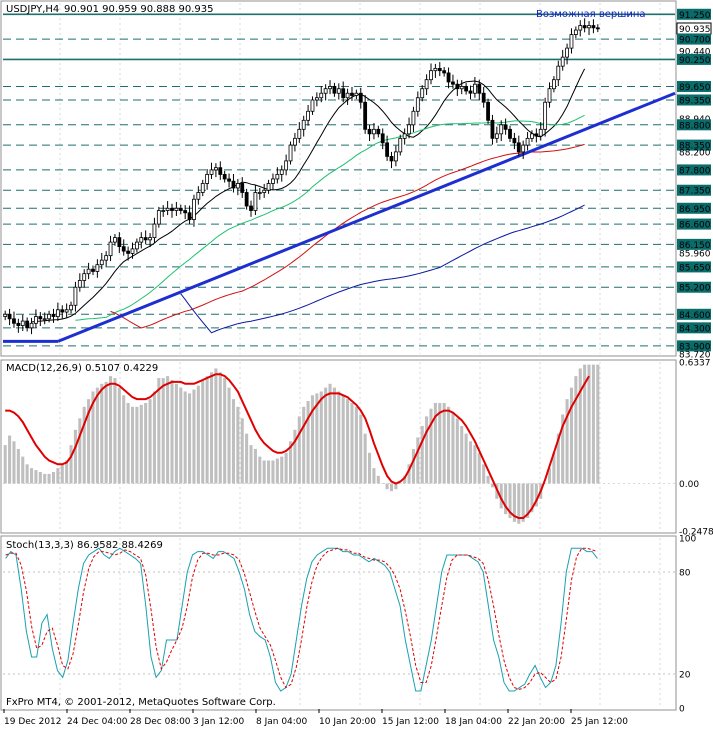 The image size is (713, 732). Describe the element at coordinates (695, 316) in the screenshot. I see `price-tick-label: 84.600` at that location.